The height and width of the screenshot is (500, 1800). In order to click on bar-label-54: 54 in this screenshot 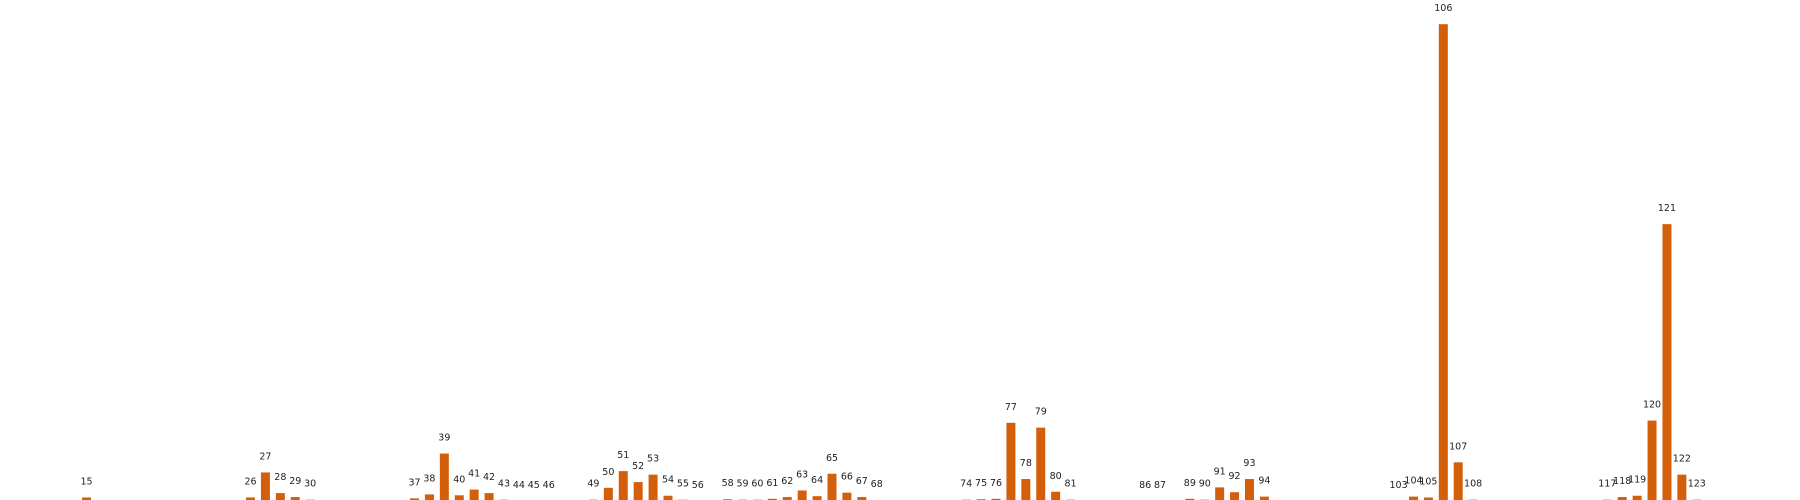, I will do `click(668, 480)`.